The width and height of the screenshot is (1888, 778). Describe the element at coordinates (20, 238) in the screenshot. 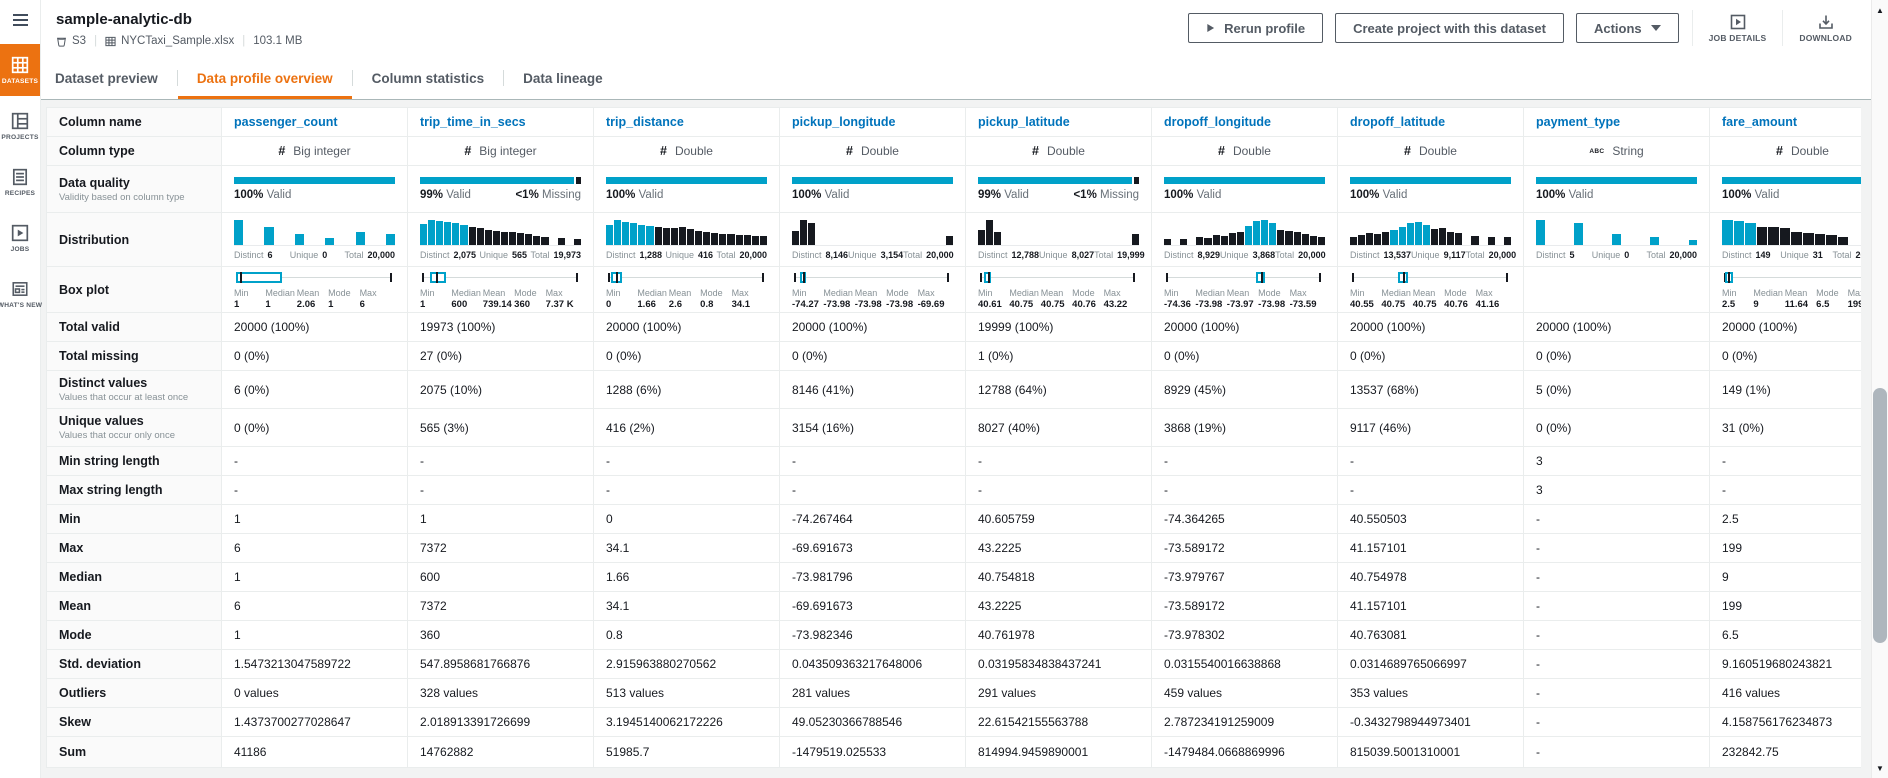

I see `sidebar-item-jobs: JOBS` at that location.